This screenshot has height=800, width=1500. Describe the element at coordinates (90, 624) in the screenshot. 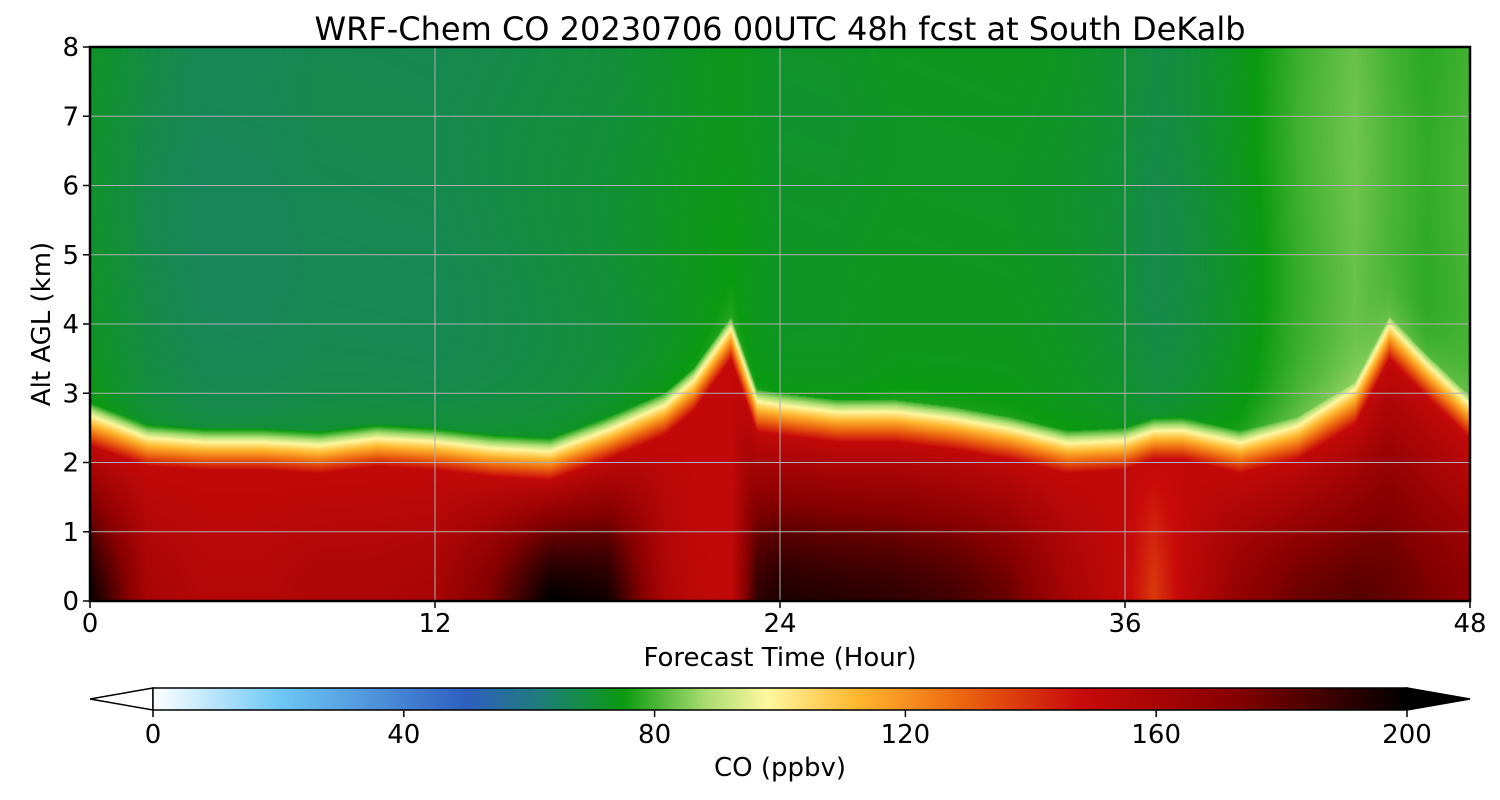

I see `x-tick-label: 0` at that location.